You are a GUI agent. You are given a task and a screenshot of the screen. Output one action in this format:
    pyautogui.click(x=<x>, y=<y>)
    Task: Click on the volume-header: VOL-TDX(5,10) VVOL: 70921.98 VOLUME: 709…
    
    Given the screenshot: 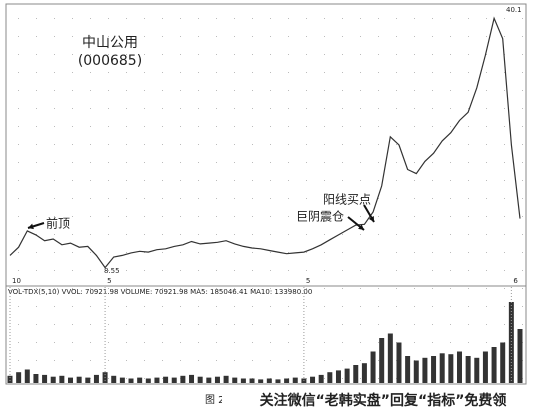 What is the action you would take?
    pyautogui.click(x=160, y=292)
    